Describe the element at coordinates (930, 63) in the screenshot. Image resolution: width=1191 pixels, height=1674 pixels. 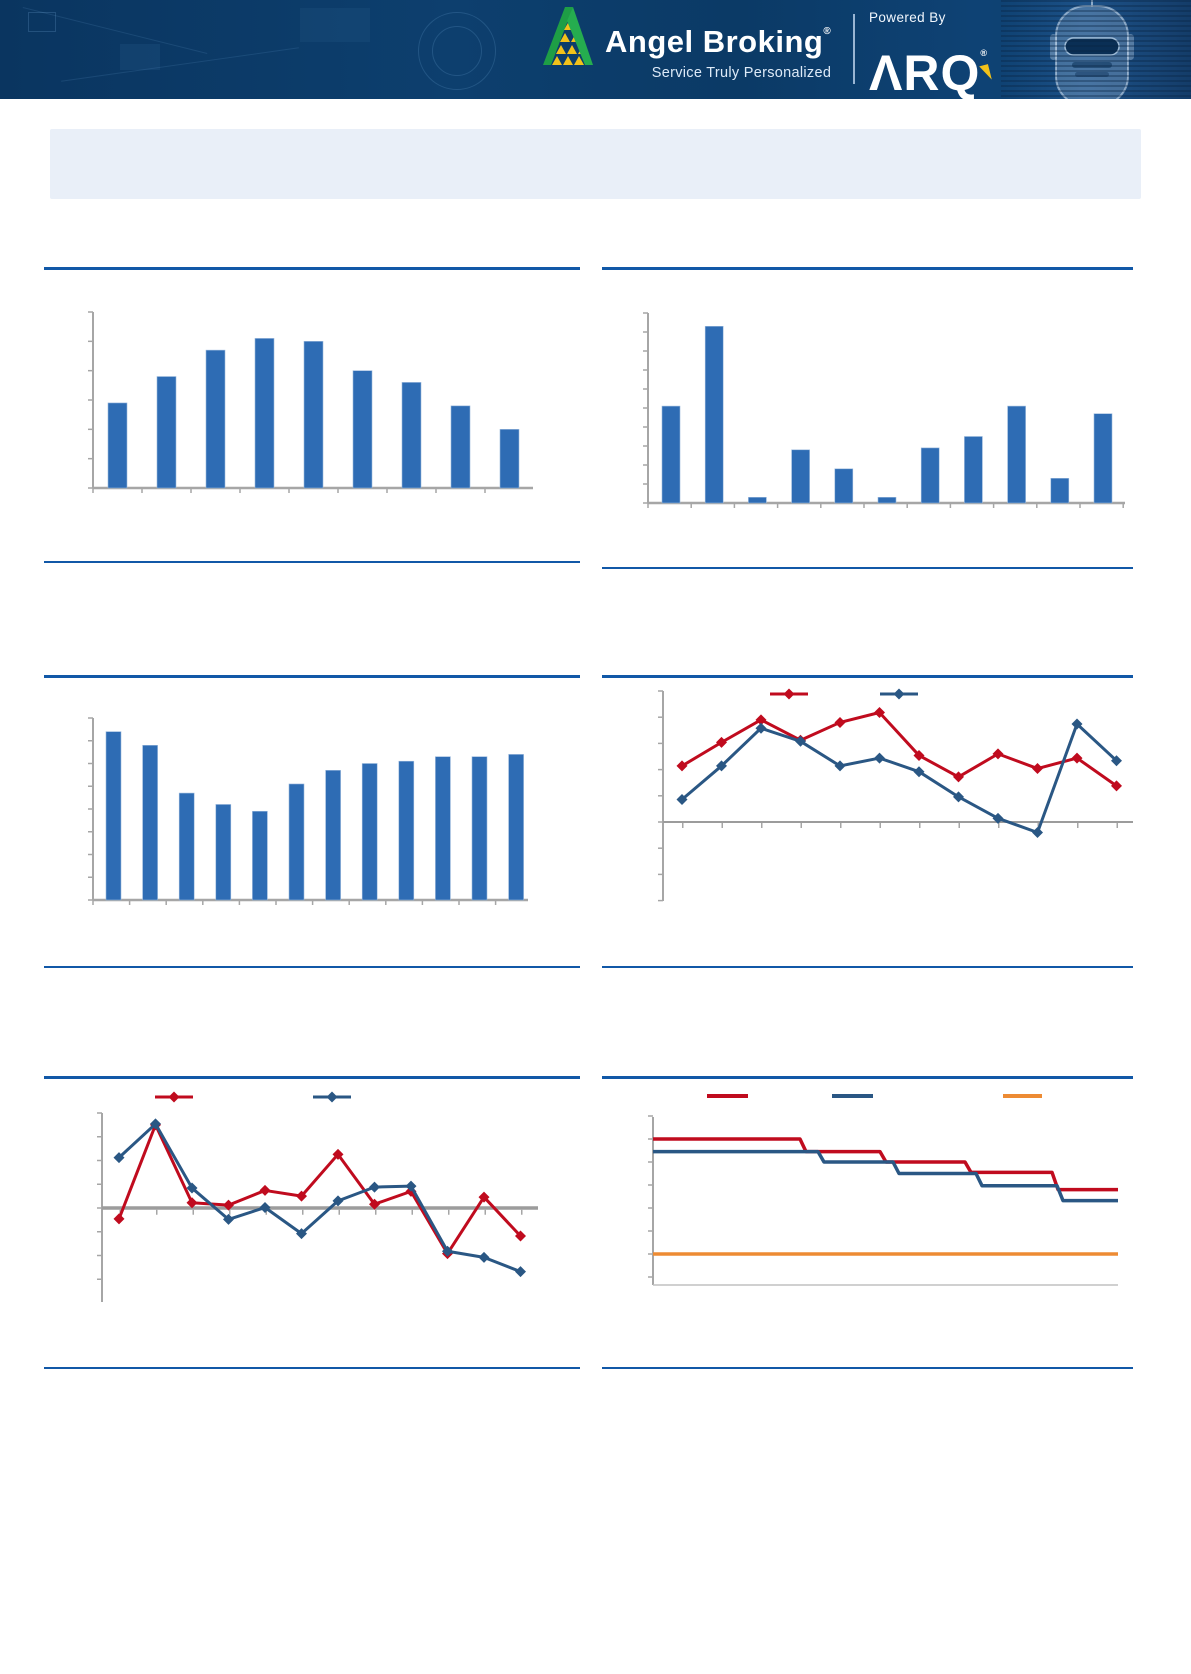
I see `arq-logo: ΛRQ®` at that location.